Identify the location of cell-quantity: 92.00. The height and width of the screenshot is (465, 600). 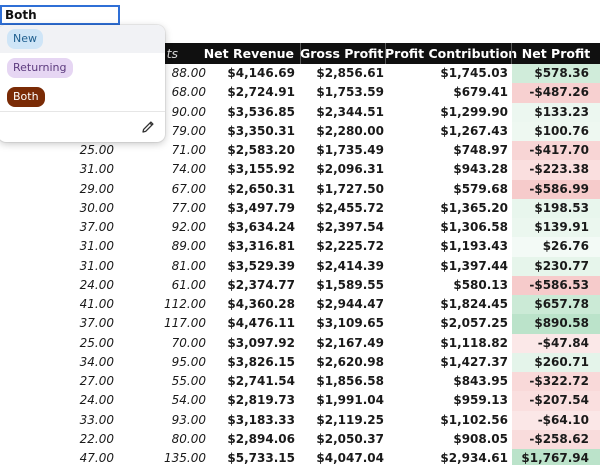
(188, 227).